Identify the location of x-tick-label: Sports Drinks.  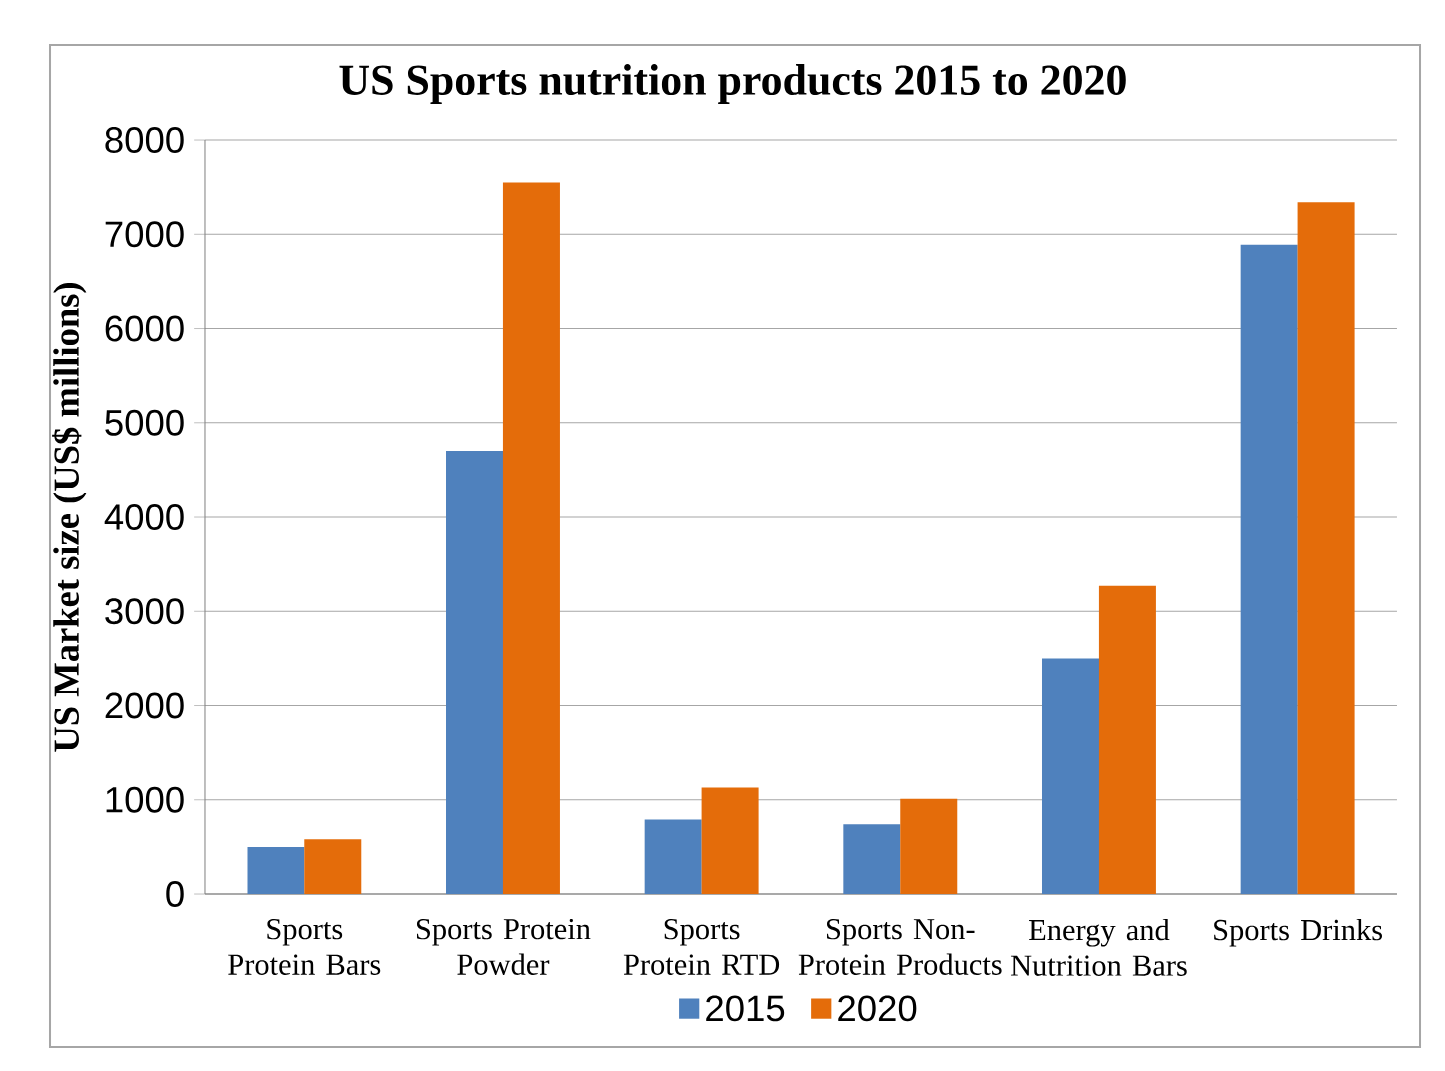
(1298, 932).